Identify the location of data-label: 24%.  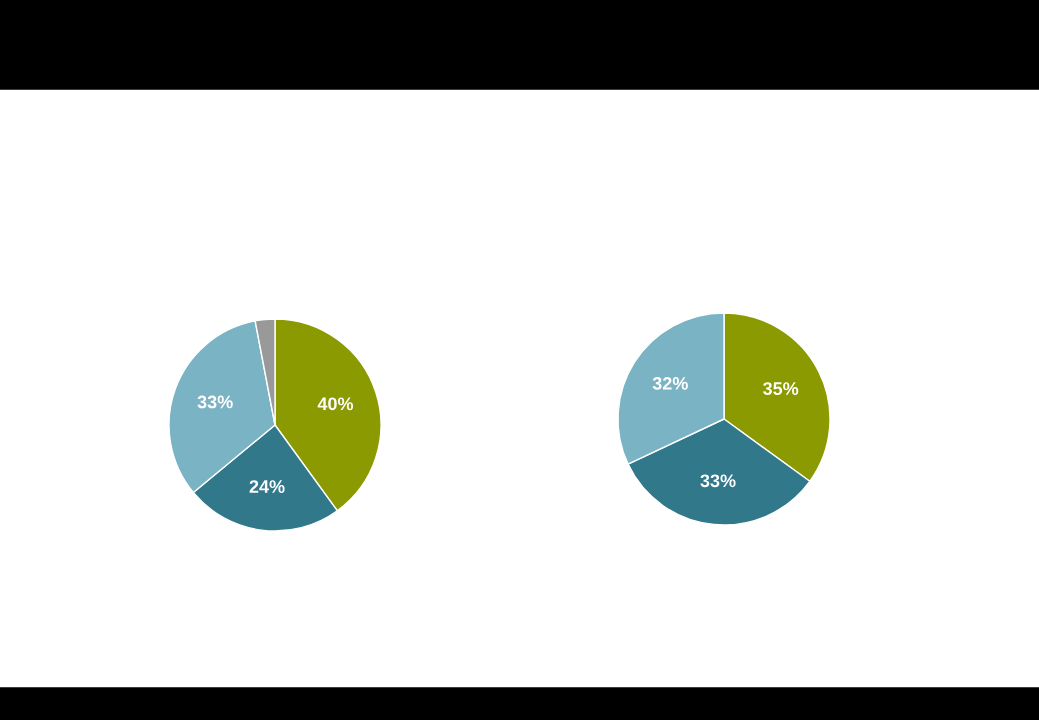
(267, 486).